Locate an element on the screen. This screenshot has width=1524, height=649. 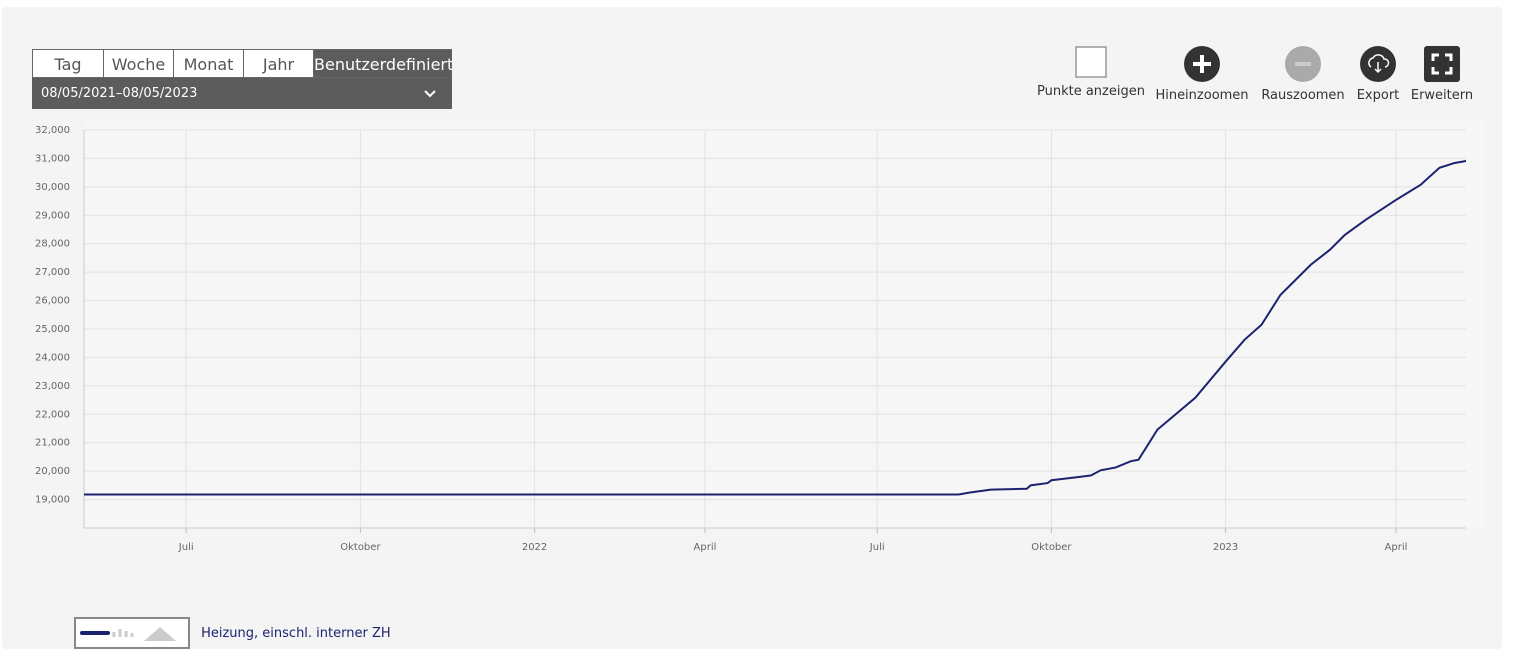
zoom-out-icon is located at coordinates (1303, 64).